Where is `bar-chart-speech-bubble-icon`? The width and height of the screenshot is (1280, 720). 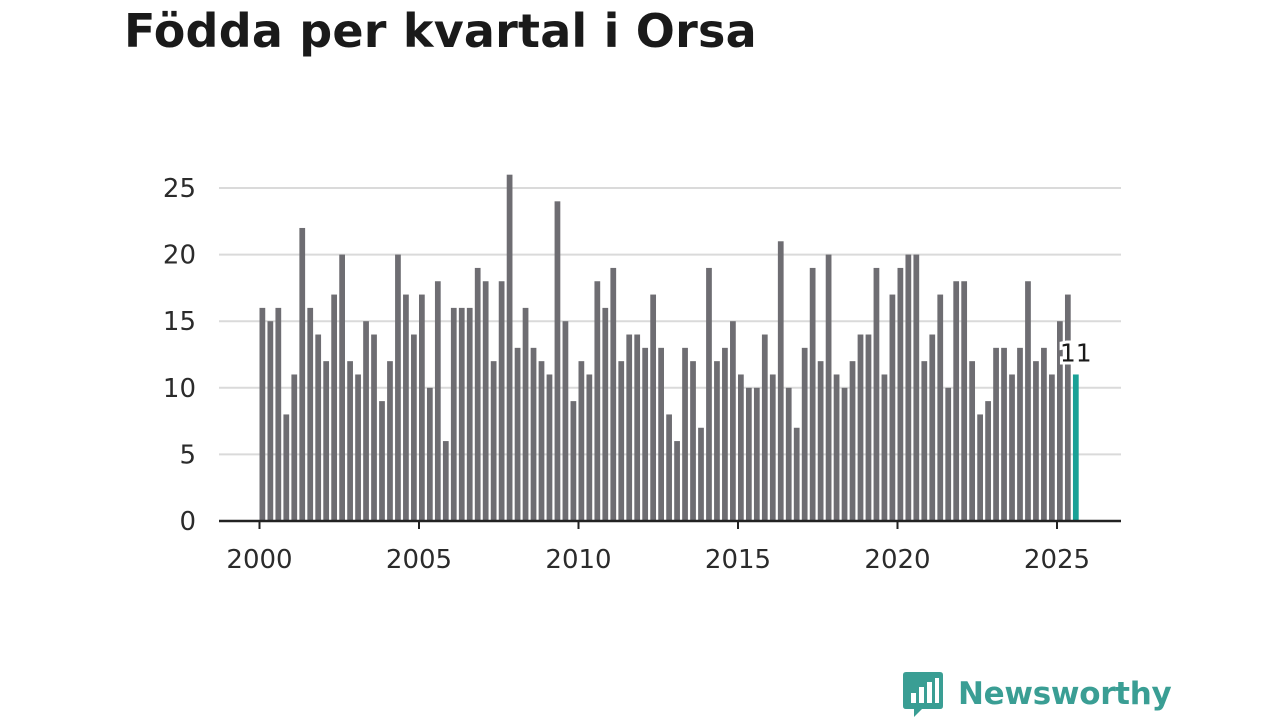
bar-chart-speech-bubble-icon is located at coordinates (923, 694).